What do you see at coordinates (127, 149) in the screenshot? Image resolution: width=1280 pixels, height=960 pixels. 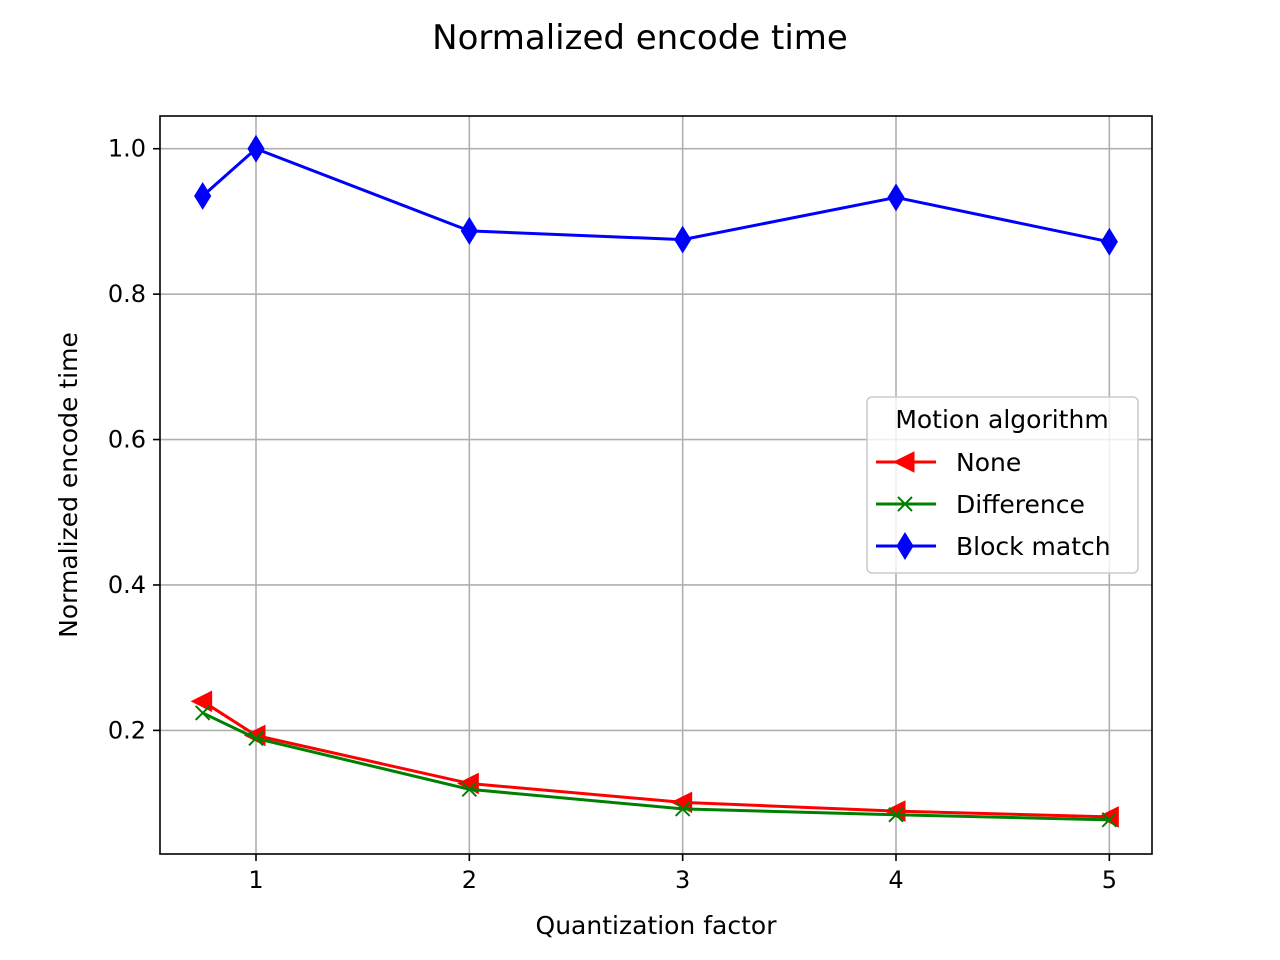 I see `y-tick-label: 1.0` at bounding box center [127, 149].